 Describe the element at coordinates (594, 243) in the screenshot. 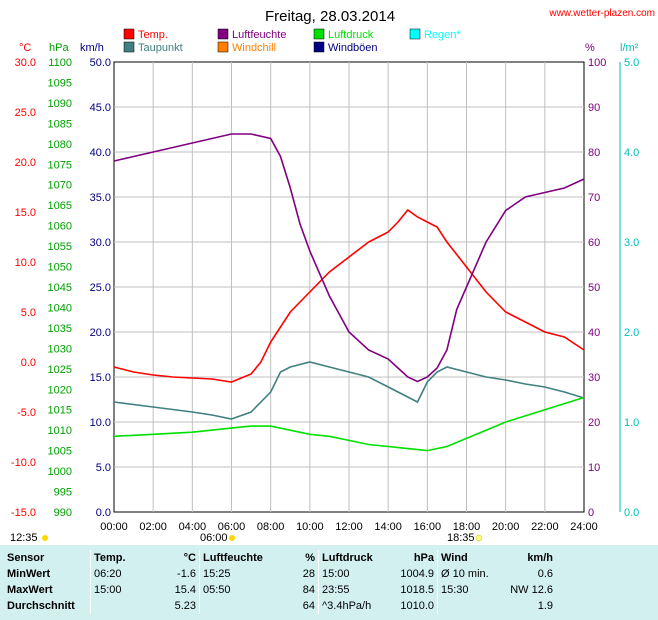

I see `tick-hum: 60` at that location.